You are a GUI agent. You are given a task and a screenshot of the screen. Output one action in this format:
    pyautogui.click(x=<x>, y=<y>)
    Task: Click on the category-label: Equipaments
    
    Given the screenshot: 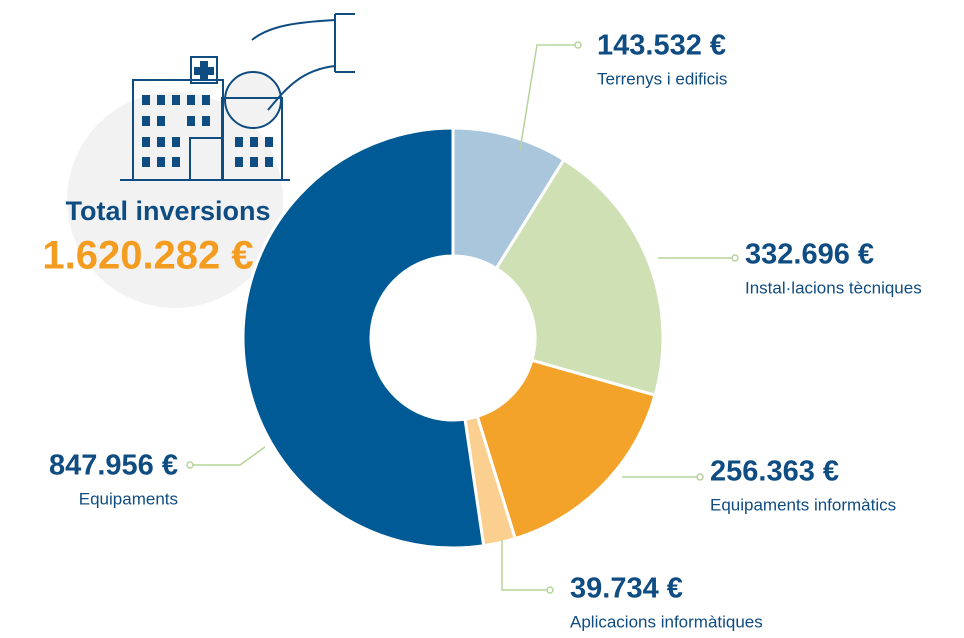 What is the action you would take?
    pyautogui.click(x=128, y=498)
    